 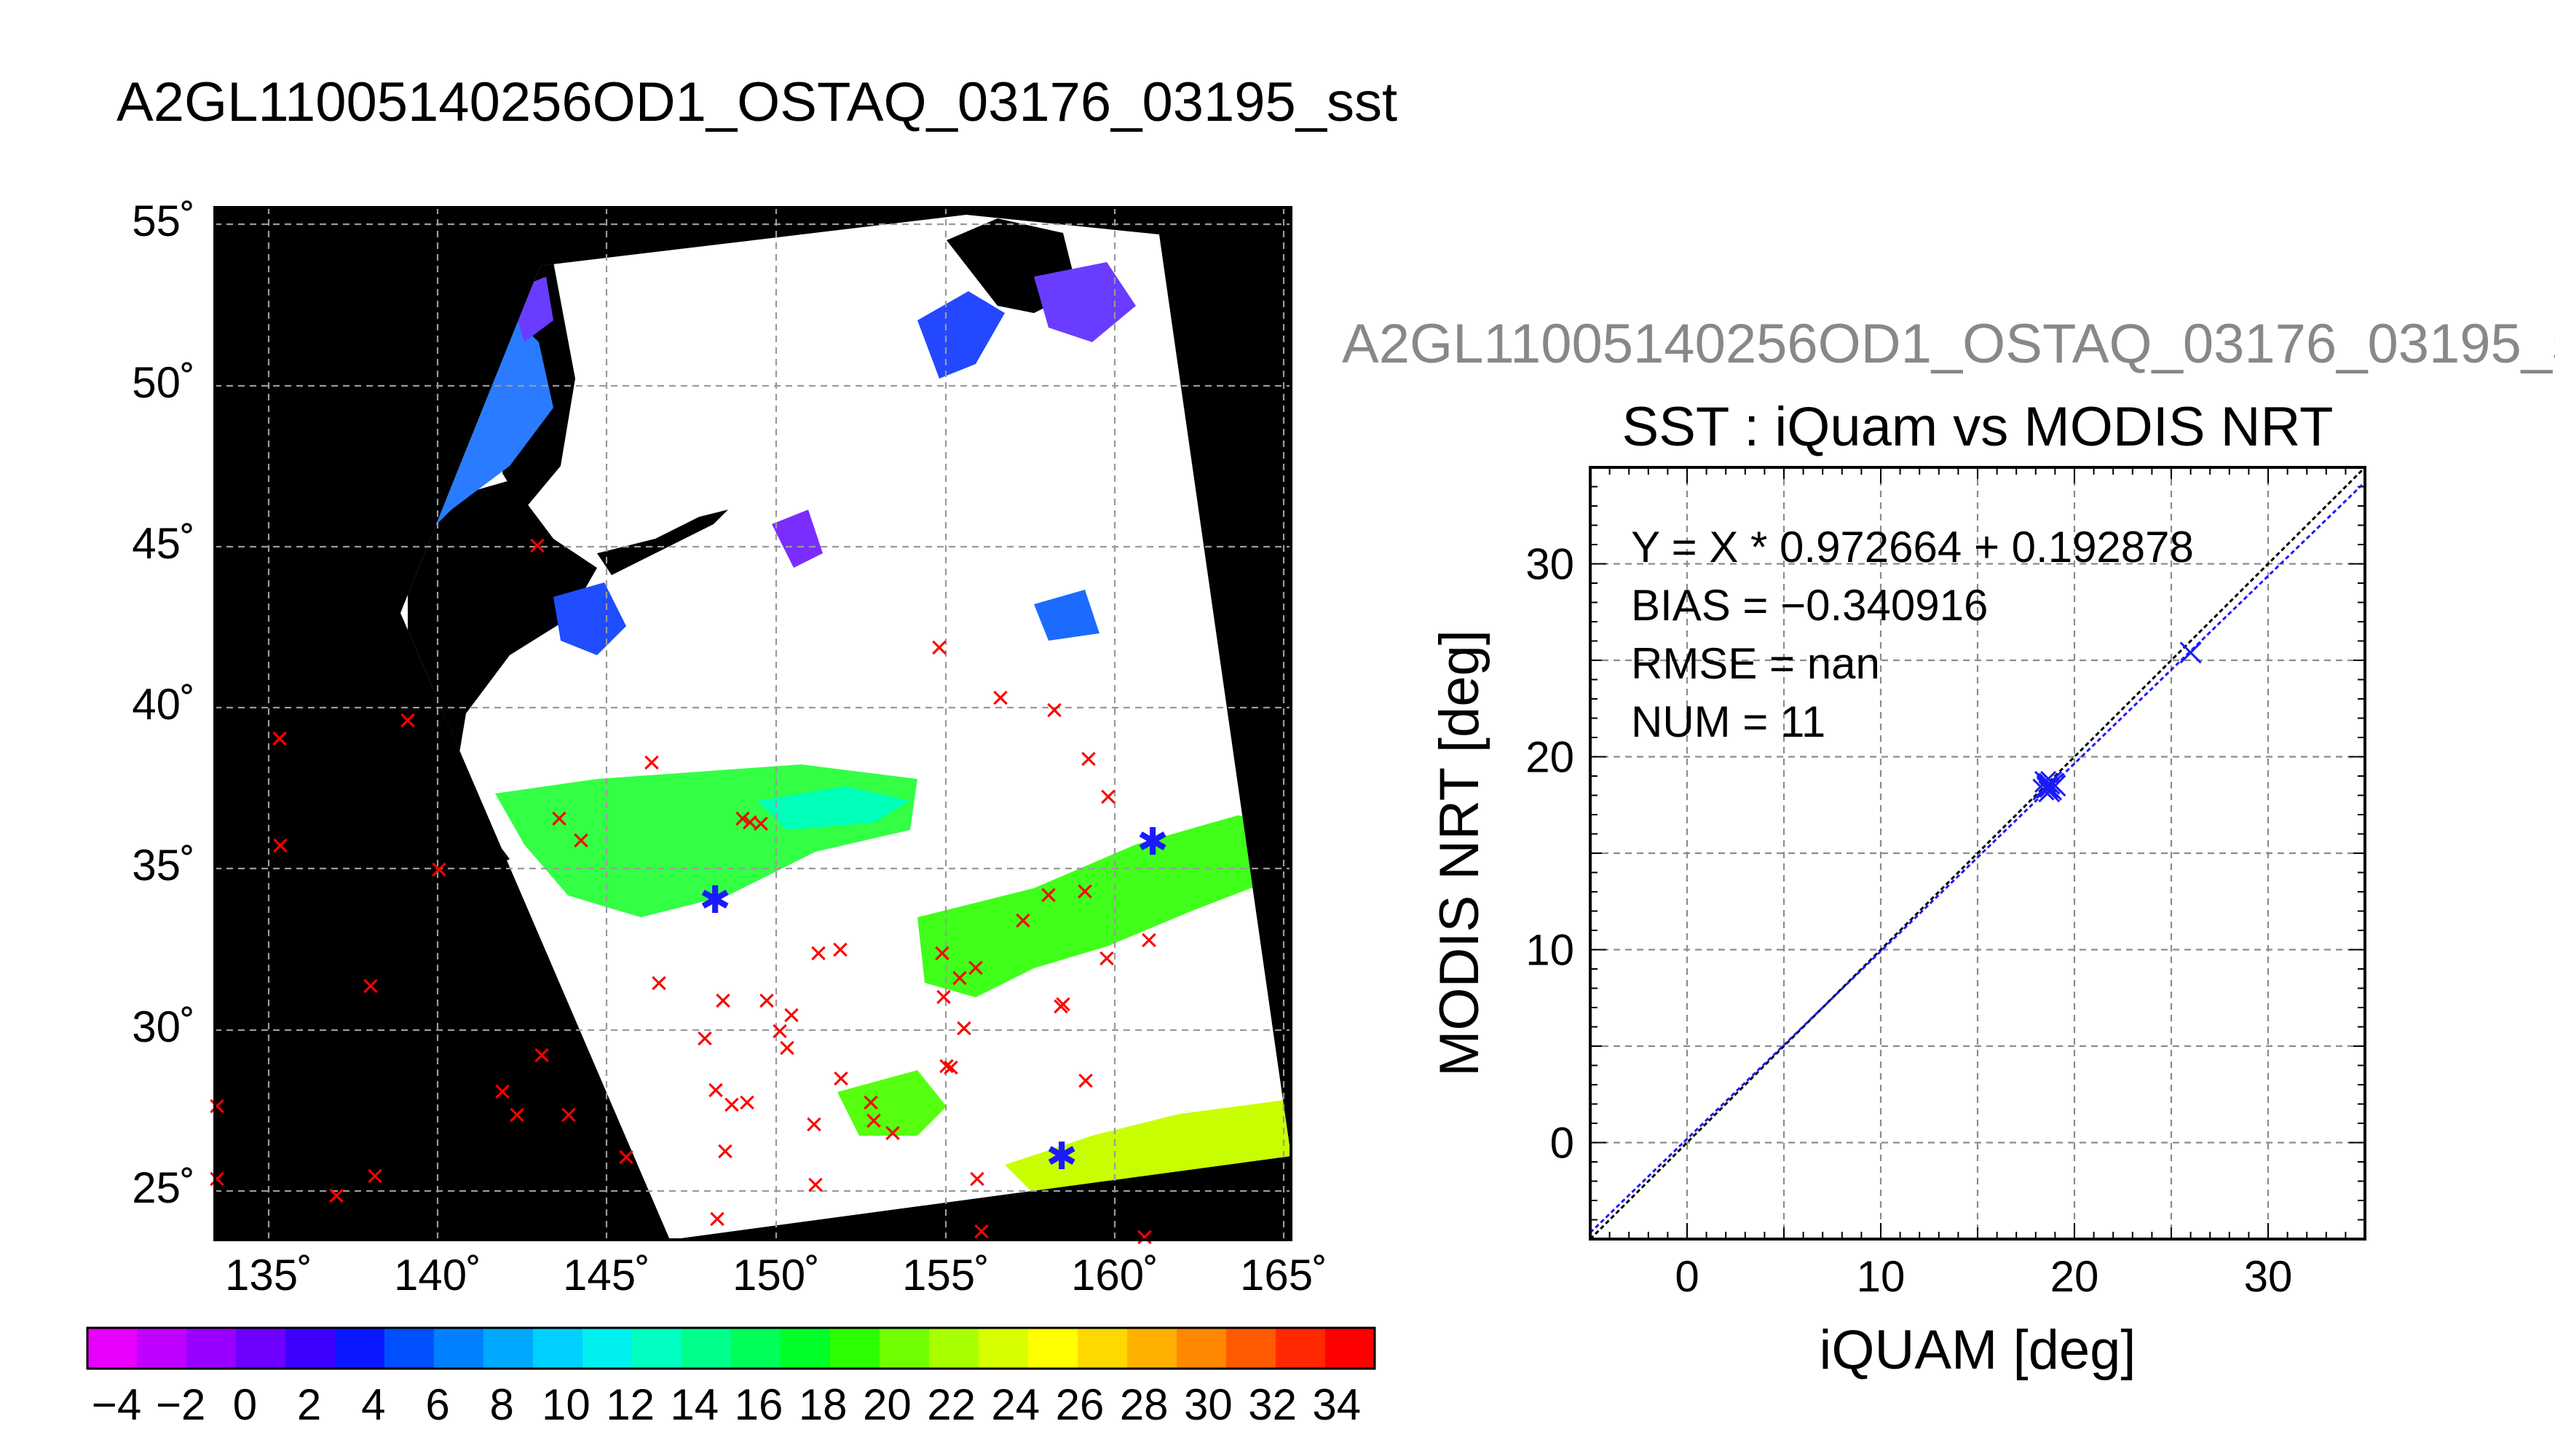 I want to click on lon-label: 150˚, so click(x=776, y=1275).